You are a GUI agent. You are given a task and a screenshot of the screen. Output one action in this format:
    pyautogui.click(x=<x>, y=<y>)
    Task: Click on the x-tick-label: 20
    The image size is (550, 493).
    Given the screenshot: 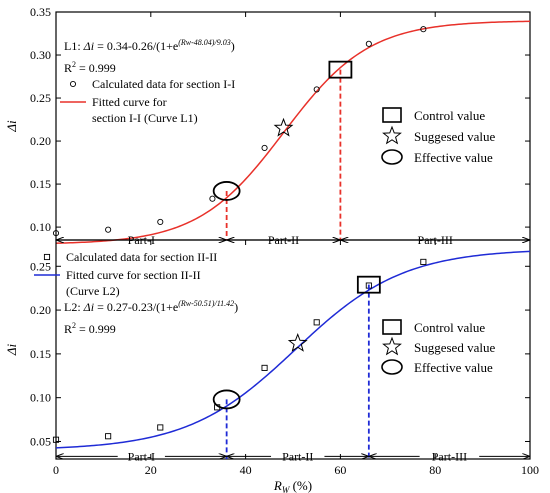 What is the action you would take?
    pyautogui.click(x=151, y=470)
    